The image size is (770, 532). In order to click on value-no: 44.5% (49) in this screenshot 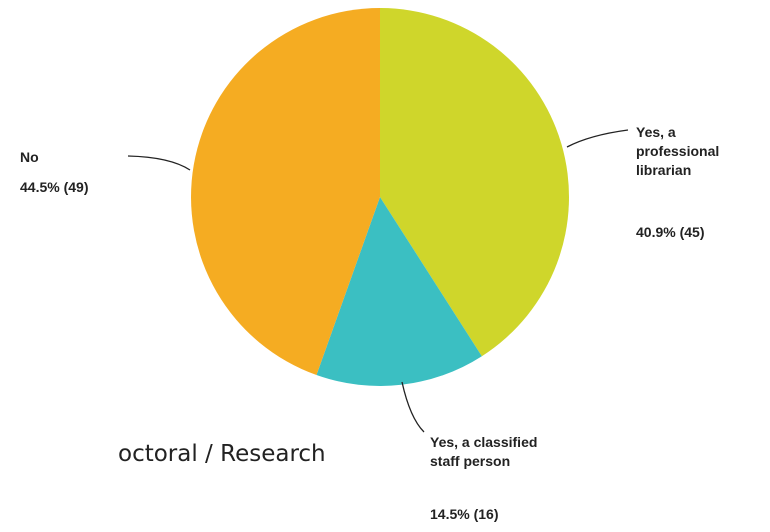, I will do `click(54, 187)`.